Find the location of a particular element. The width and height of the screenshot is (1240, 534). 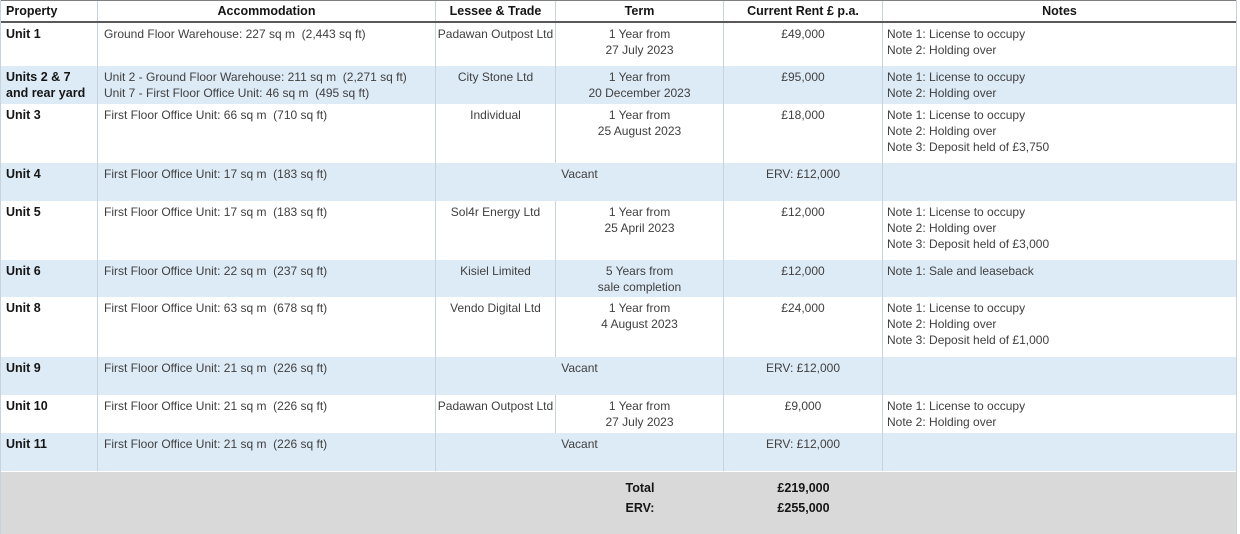

cell-term: 1 Year from 4 August 2023 is located at coordinates (640, 327).